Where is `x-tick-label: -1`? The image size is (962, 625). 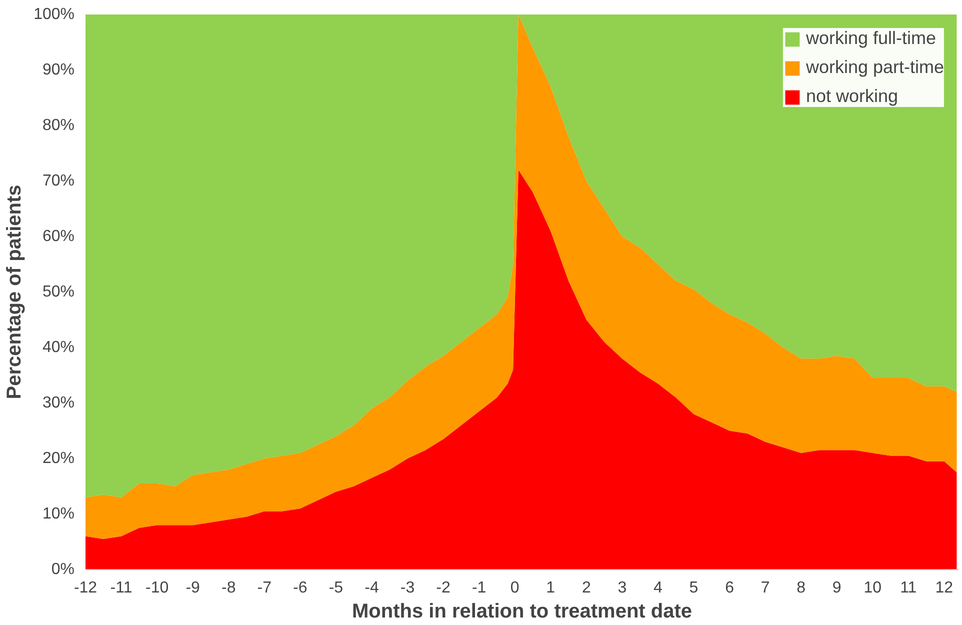
x-tick-label: -1 is located at coordinates (479, 588).